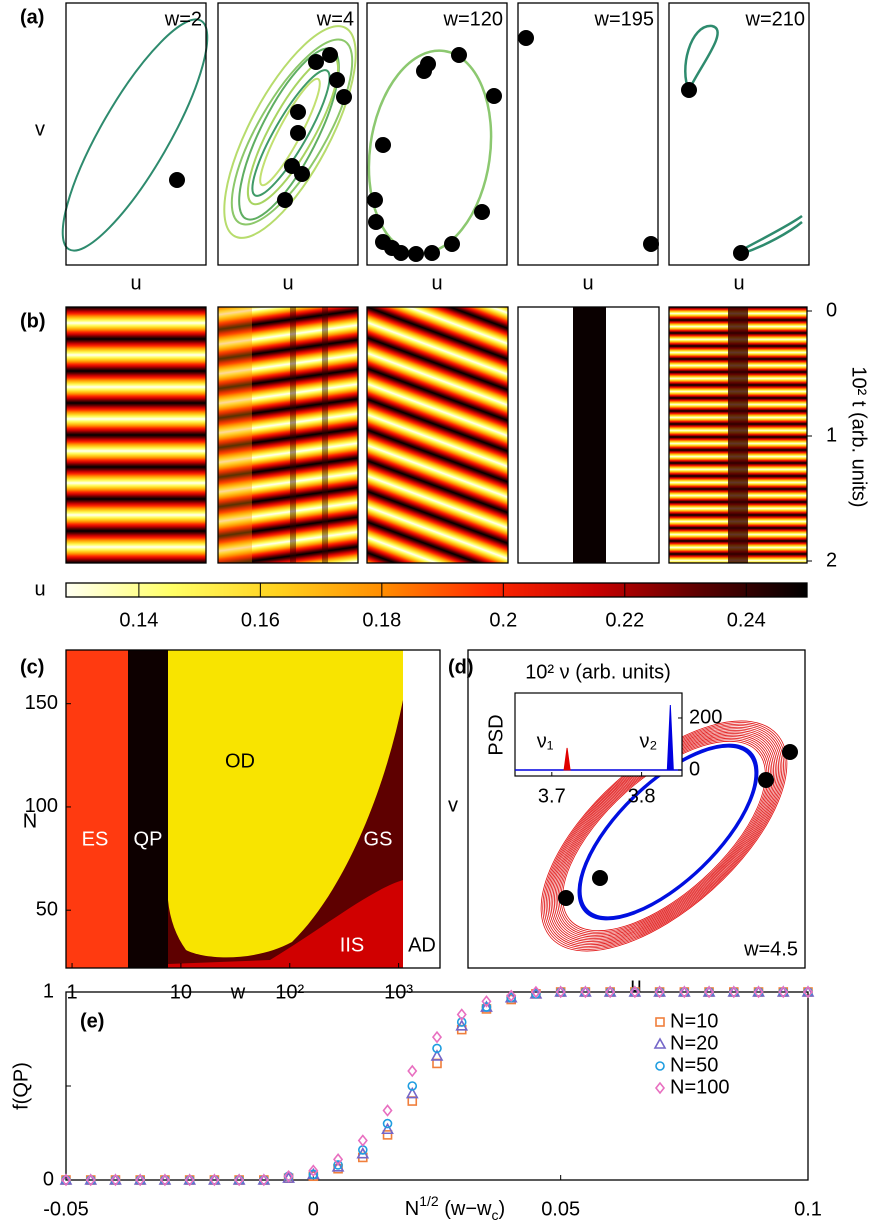 The width and height of the screenshot is (873, 1228). Describe the element at coordinates (95, 839) in the screenshot. I see `region-label: ES` at that location.